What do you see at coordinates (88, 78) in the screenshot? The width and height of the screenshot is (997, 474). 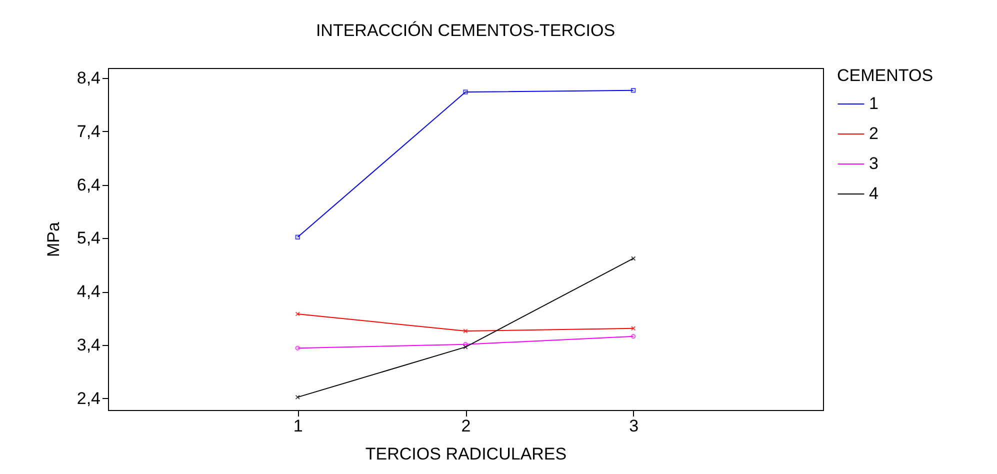 I see `y-tick-label: 8,4` at bounding box center [88, 78].